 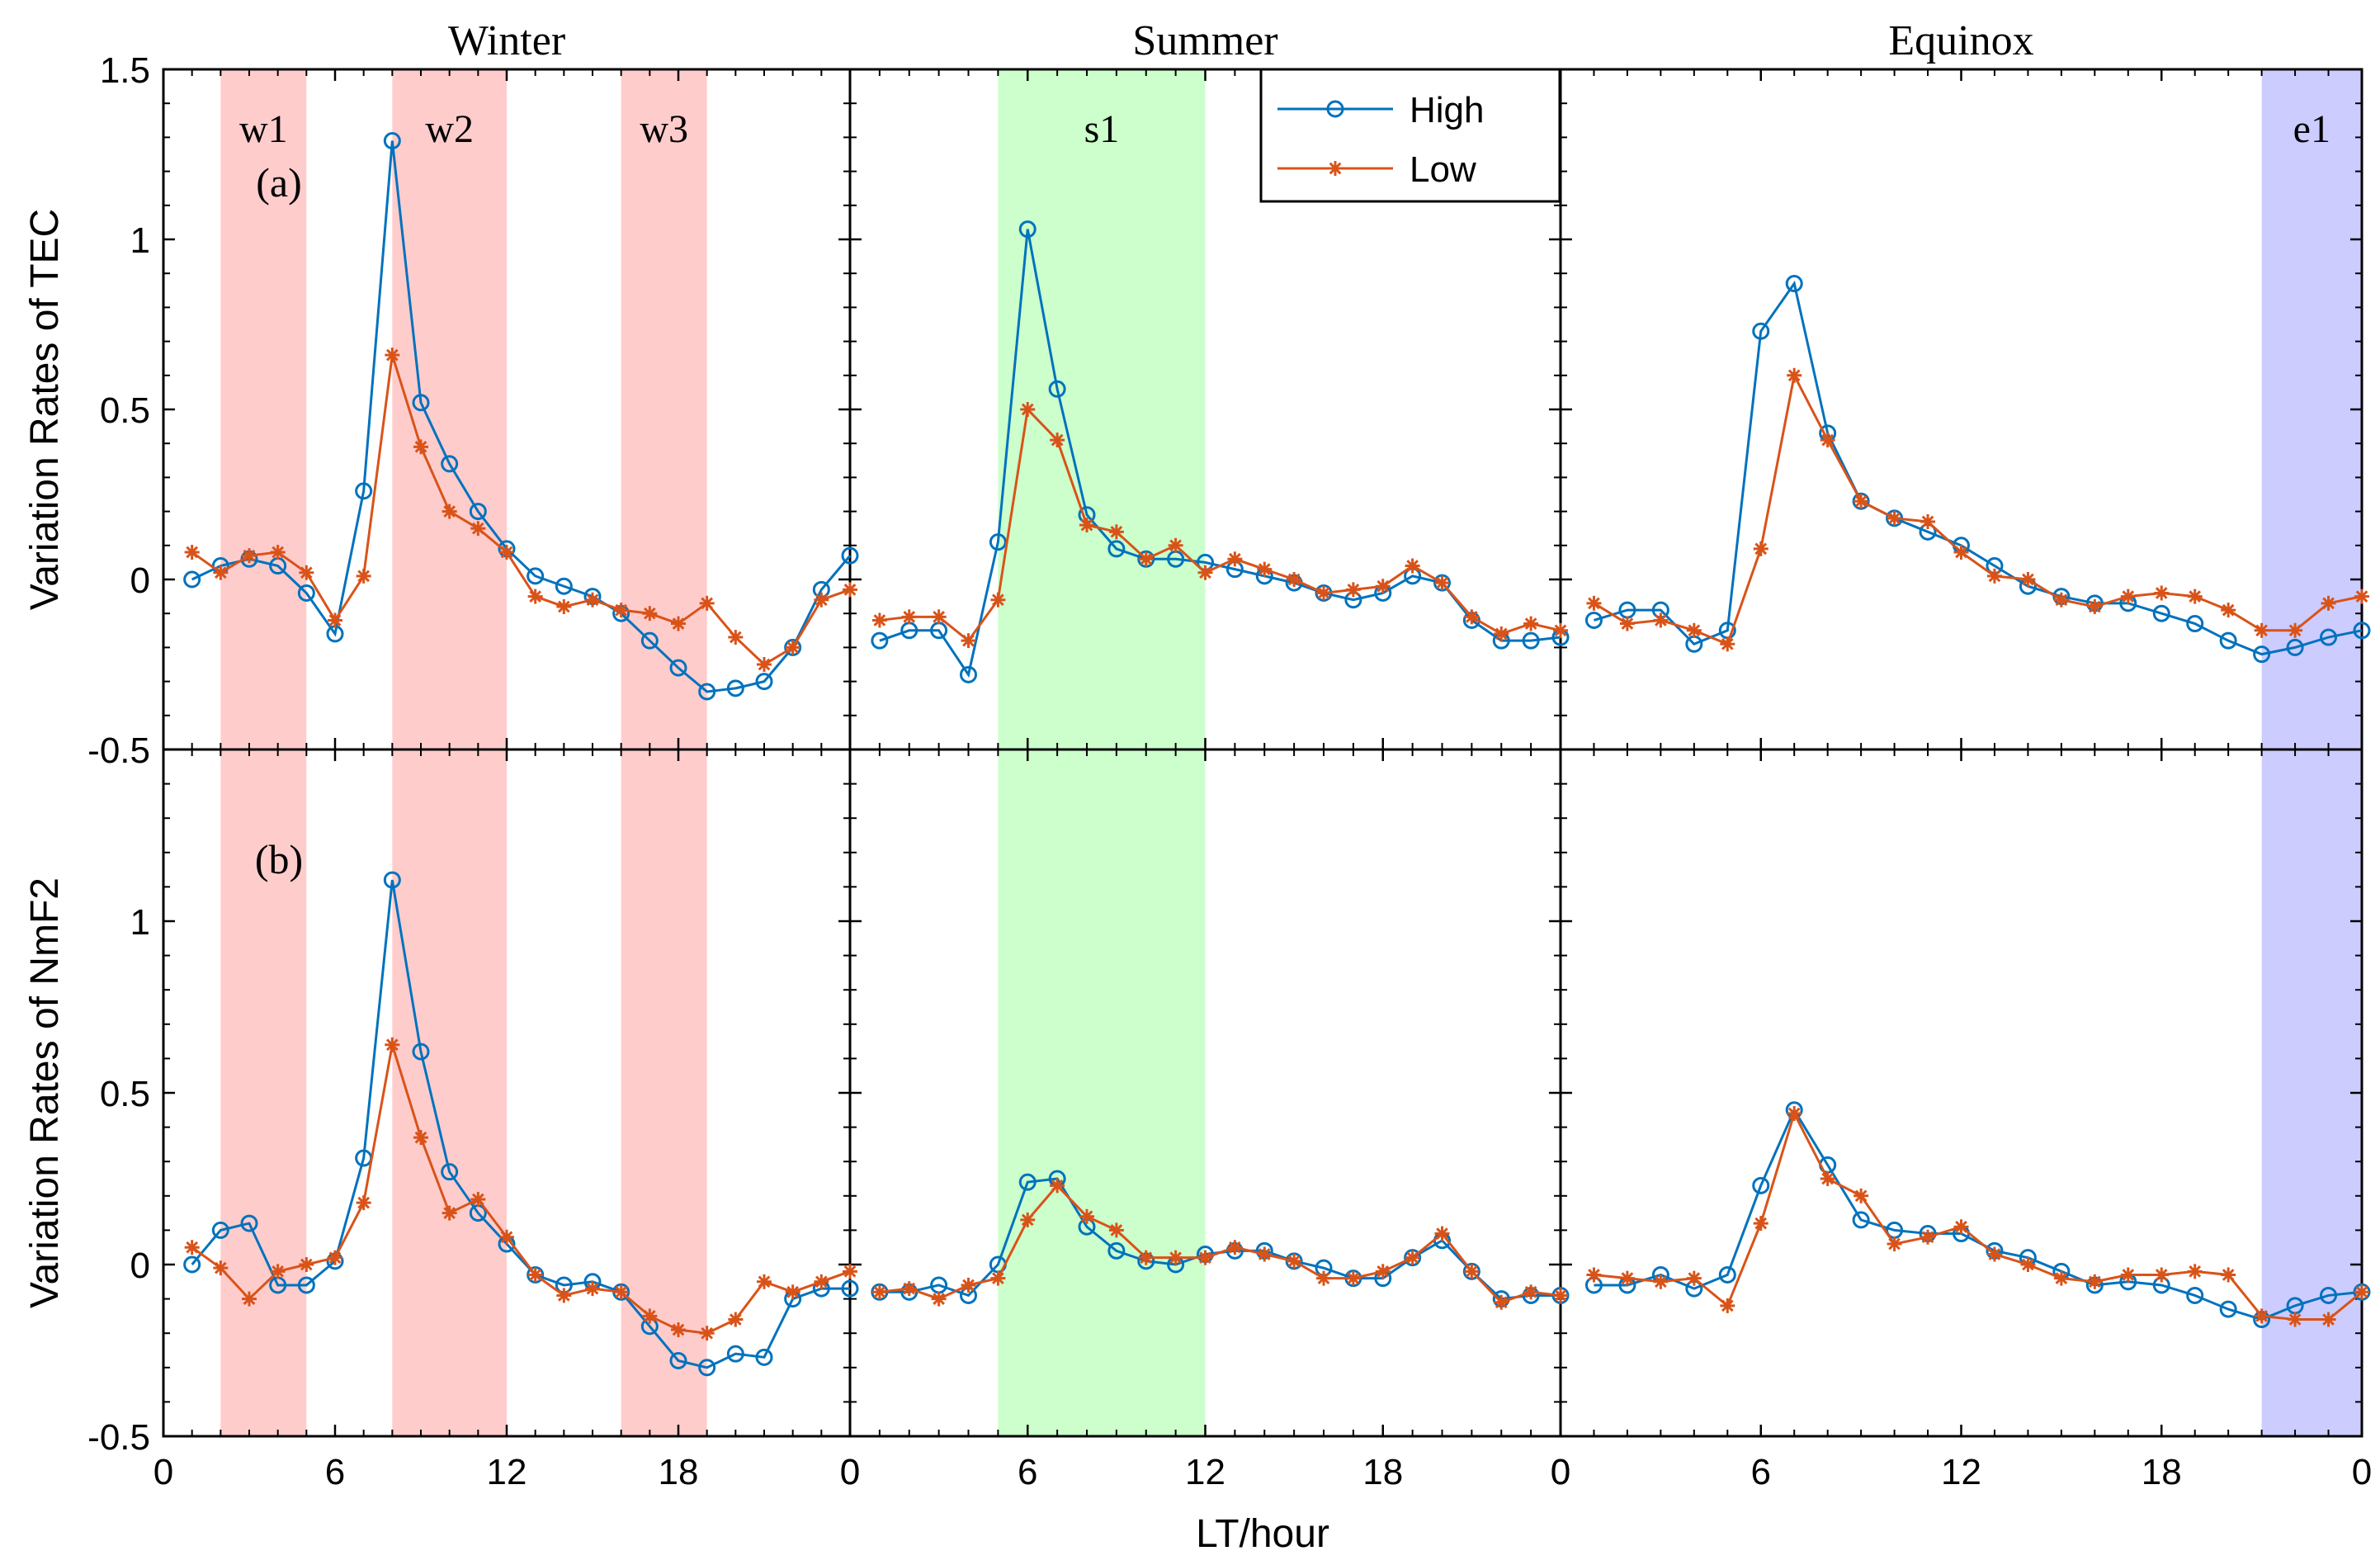 I want to click on series-line-high-r1c2, so click(x=1978, y=1214).